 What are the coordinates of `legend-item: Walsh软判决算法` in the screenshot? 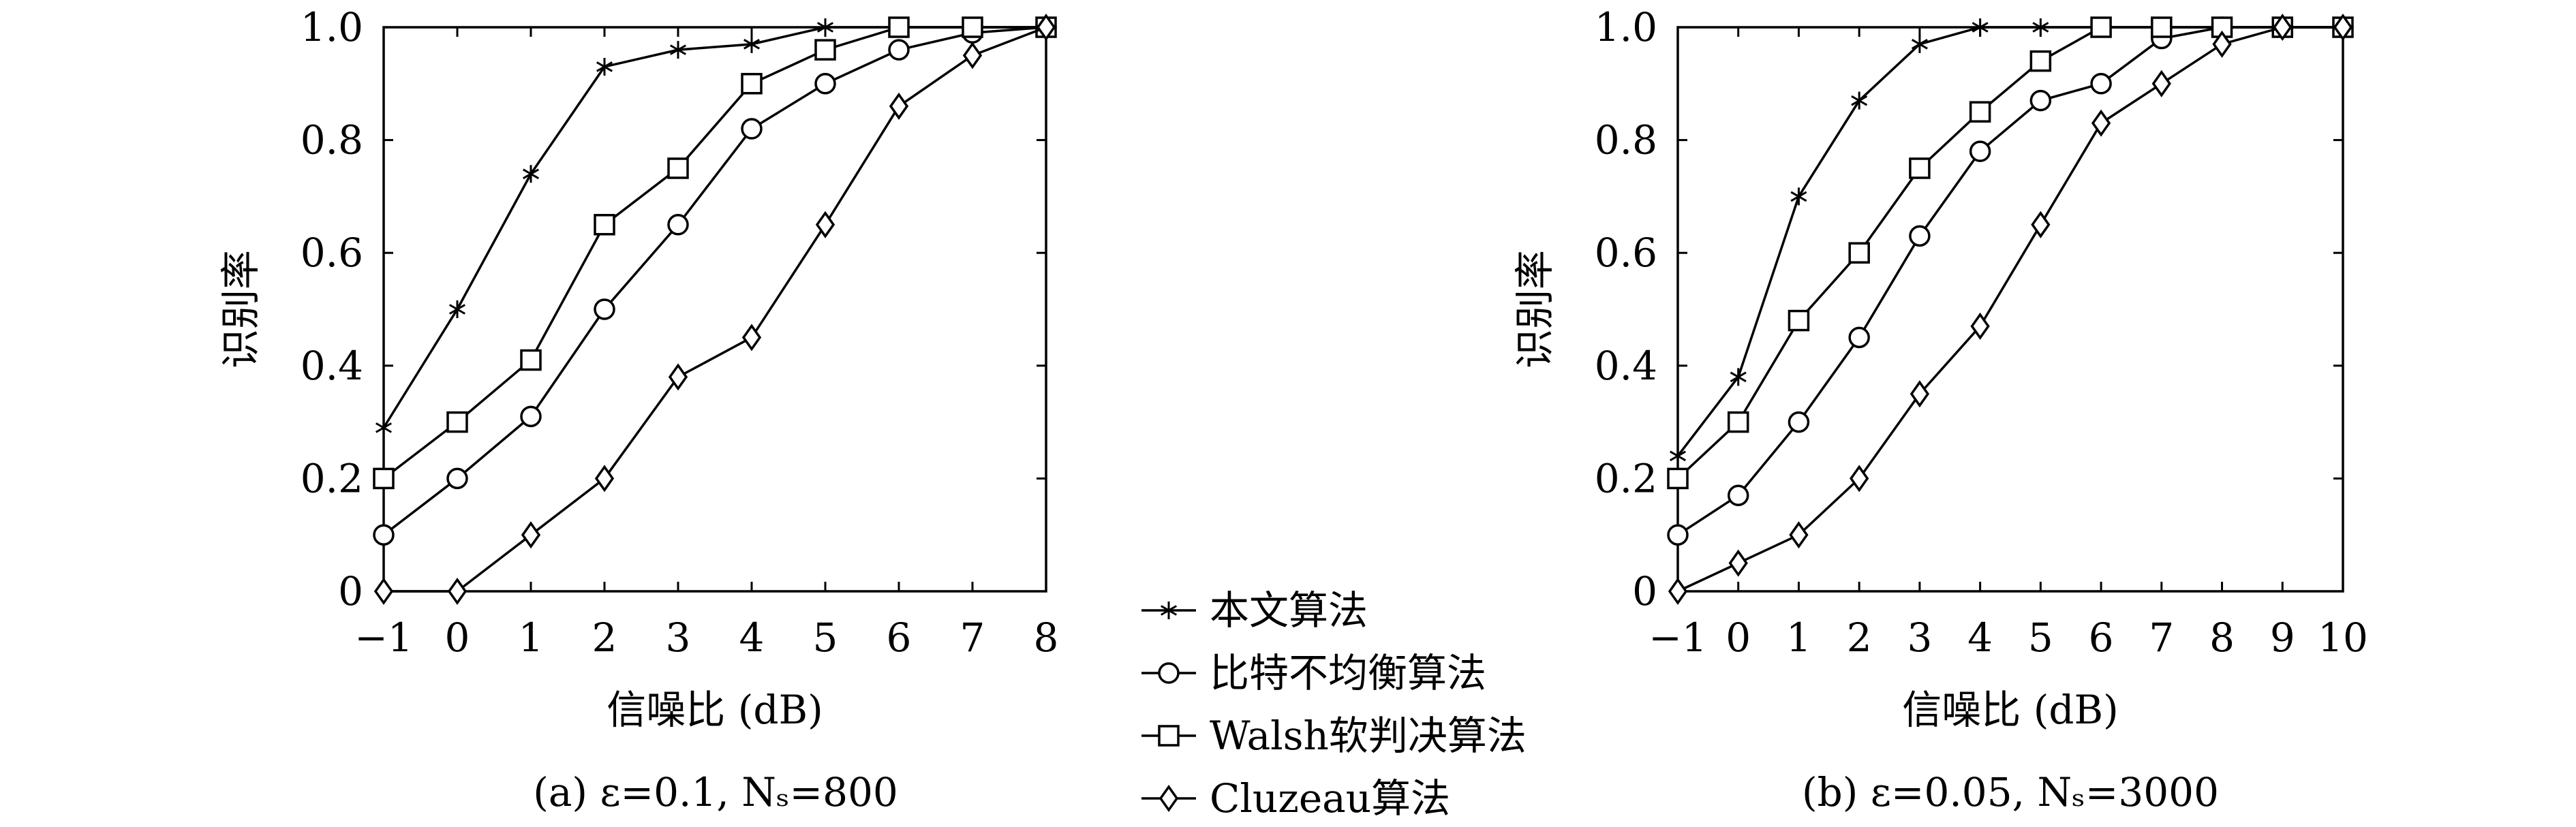 It's located at (1334, 736).